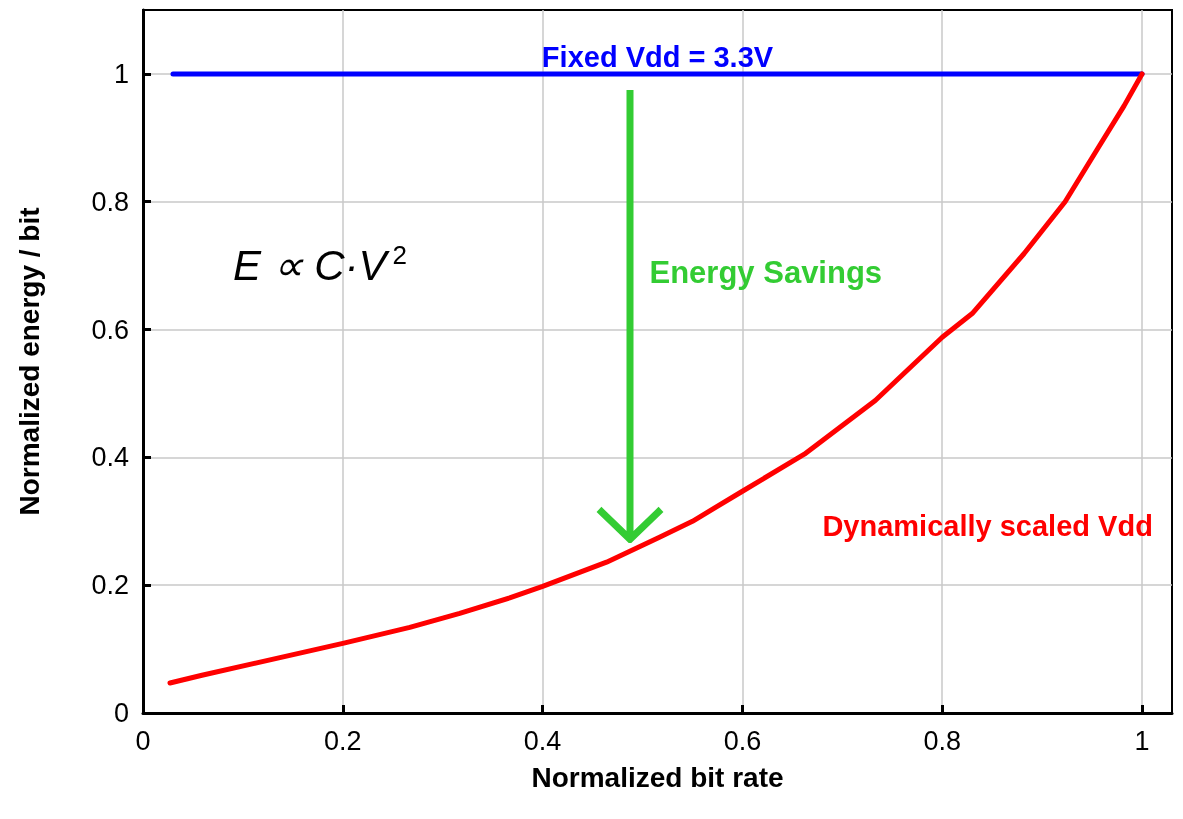 The height and width of the screenshot is (819, 1183). What do you see at coordinates (1142, 740) in the screenshot?
I see `x-tick-label: 1` at bounding box center [1142, 740].